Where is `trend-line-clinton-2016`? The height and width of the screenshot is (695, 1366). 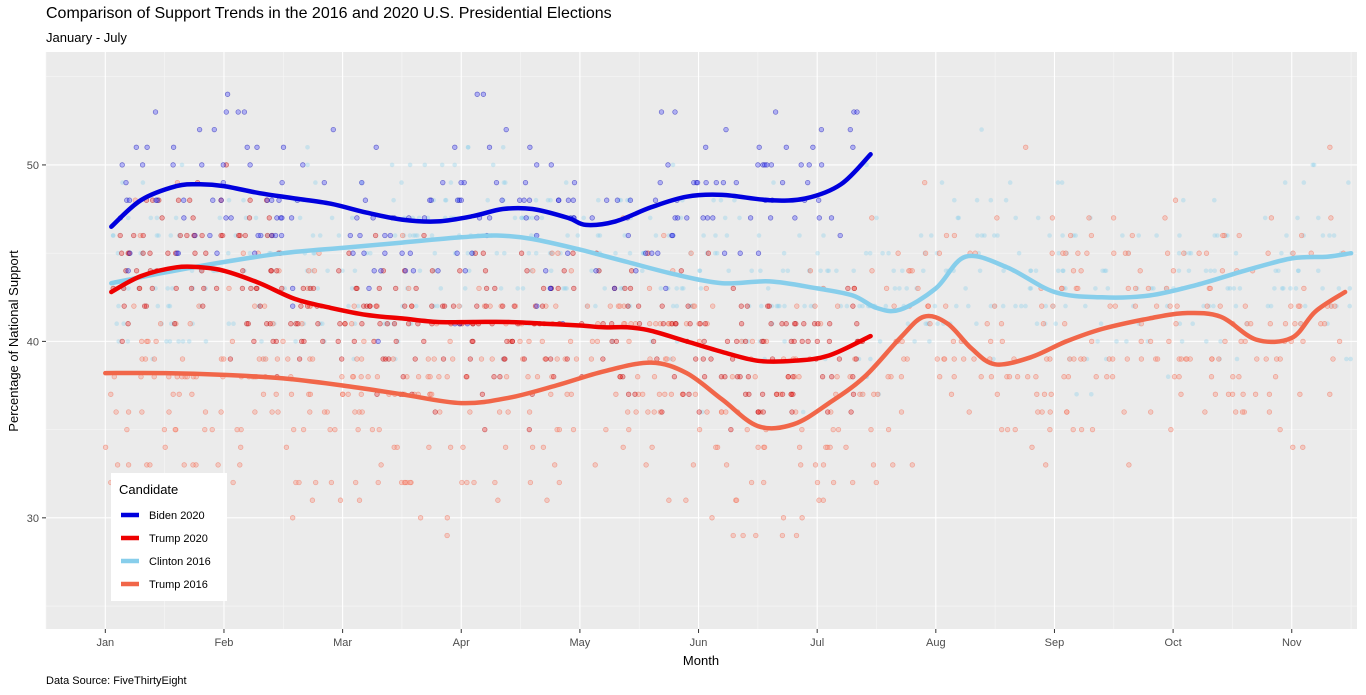
trend-line-clinton-2016 is located at coordinates (731, 273).